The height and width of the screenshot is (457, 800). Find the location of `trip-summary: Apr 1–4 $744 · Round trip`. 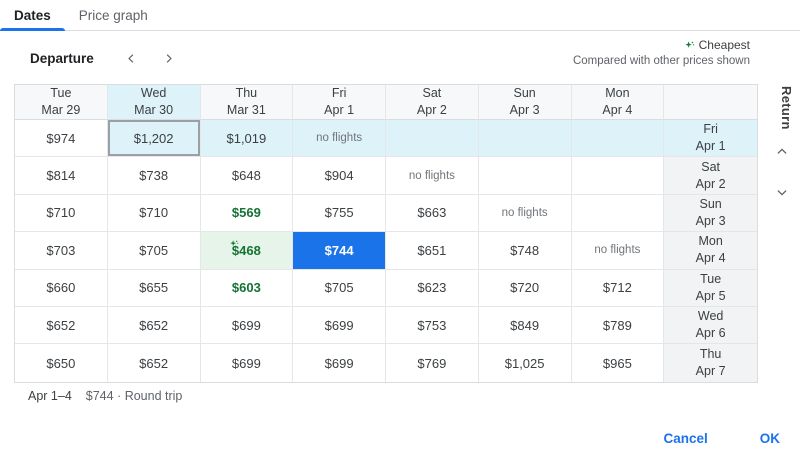

trip-summary: Apr 1–4 $744 · Round trip is located at coordinates (105, 396).